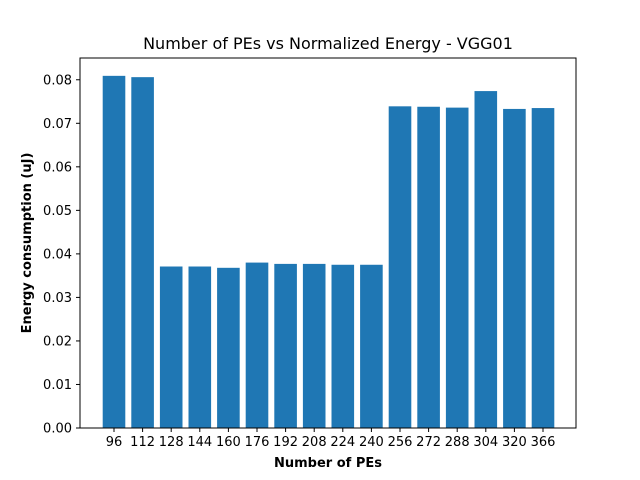 Image resolution: width=640 pixels, height=480 pixels. What do you see at coordinates (257, 442) in the screenshot?
I see `x-tick-label: 176` at bounding box center [257, 442].